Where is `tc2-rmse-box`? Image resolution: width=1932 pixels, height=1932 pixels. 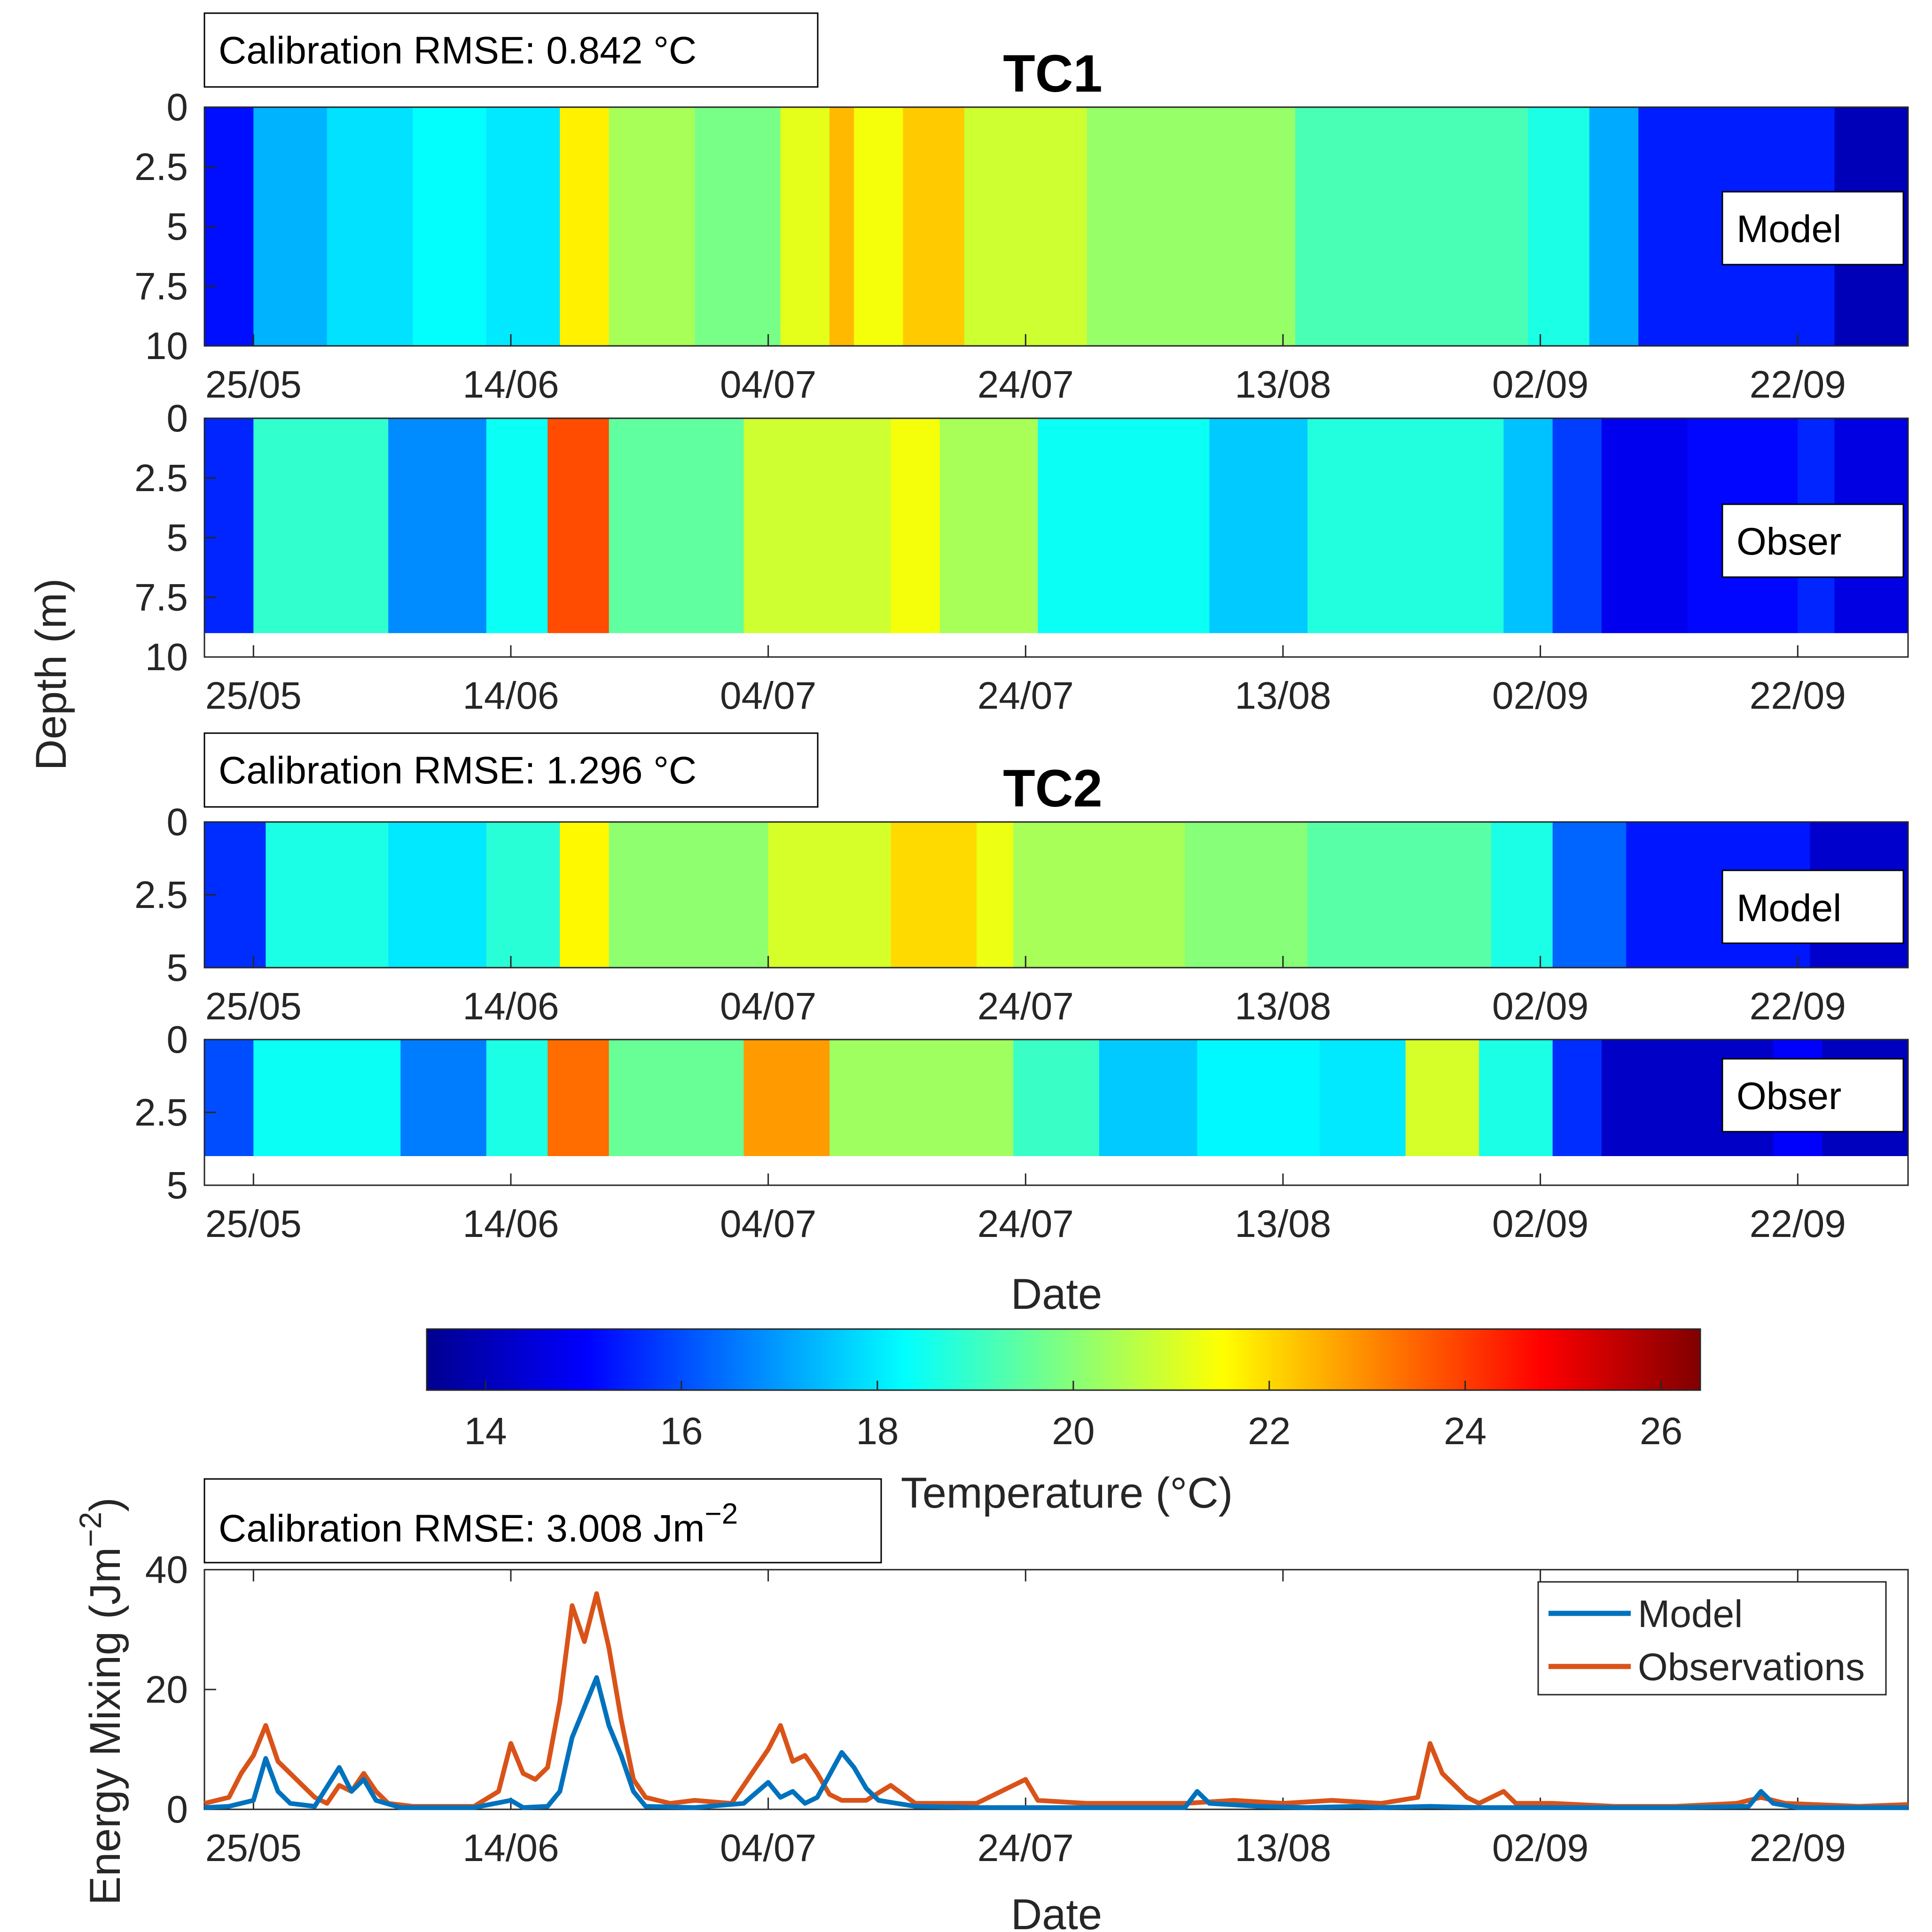 tc2-rmse-box is located at coordinates (511, 770).